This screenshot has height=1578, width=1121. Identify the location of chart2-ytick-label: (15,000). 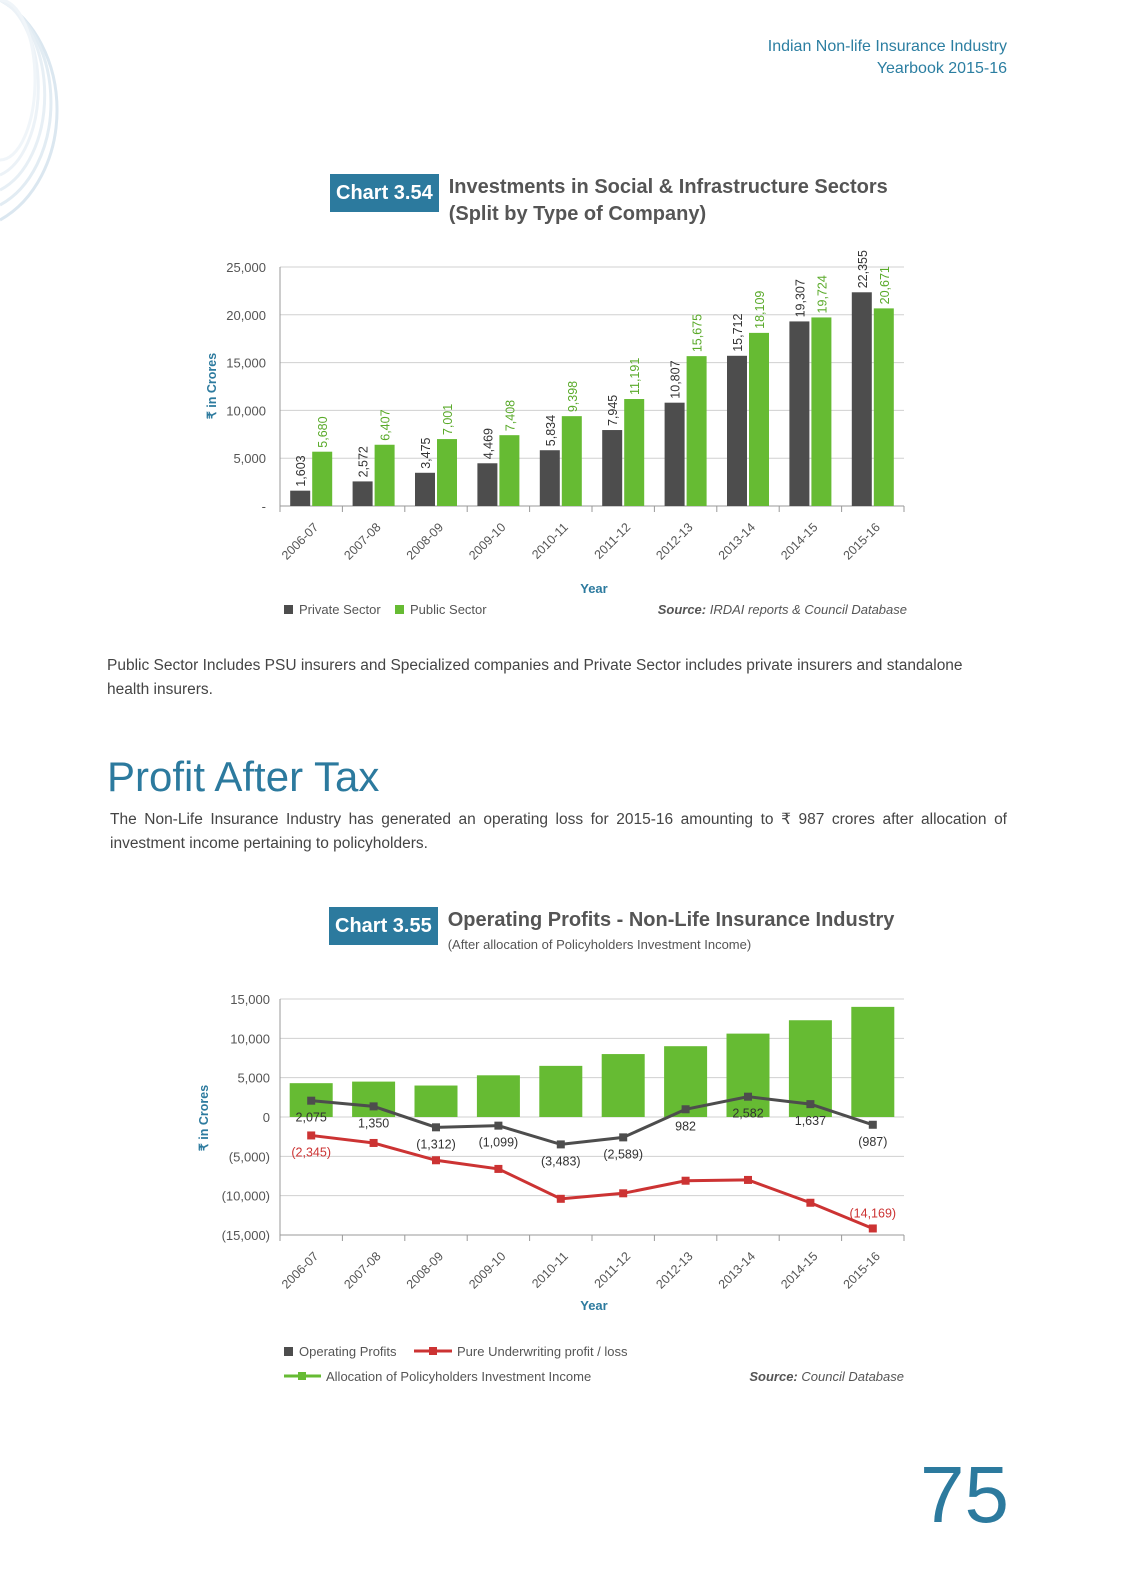
(246, 1235).